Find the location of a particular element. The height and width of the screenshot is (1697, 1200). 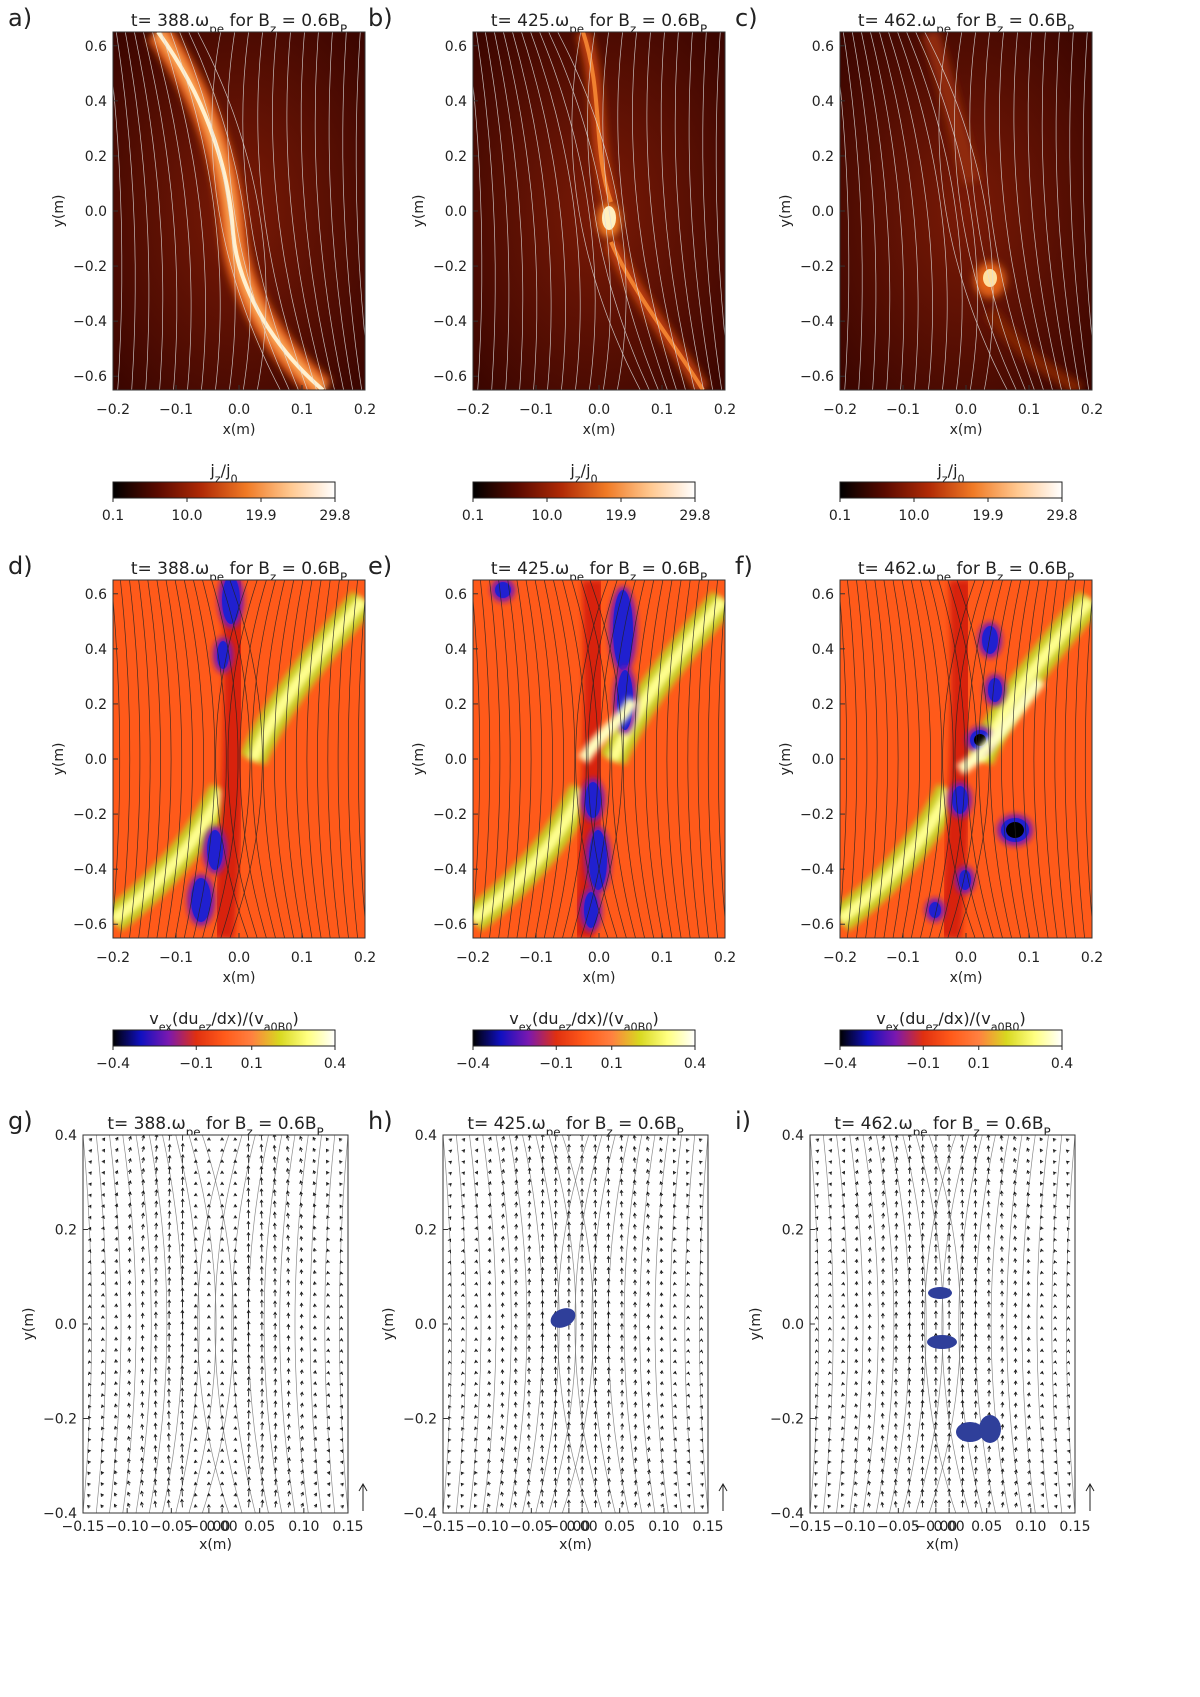

colorbar-tick-label: 29.8 is located at coordinates (694, 516).